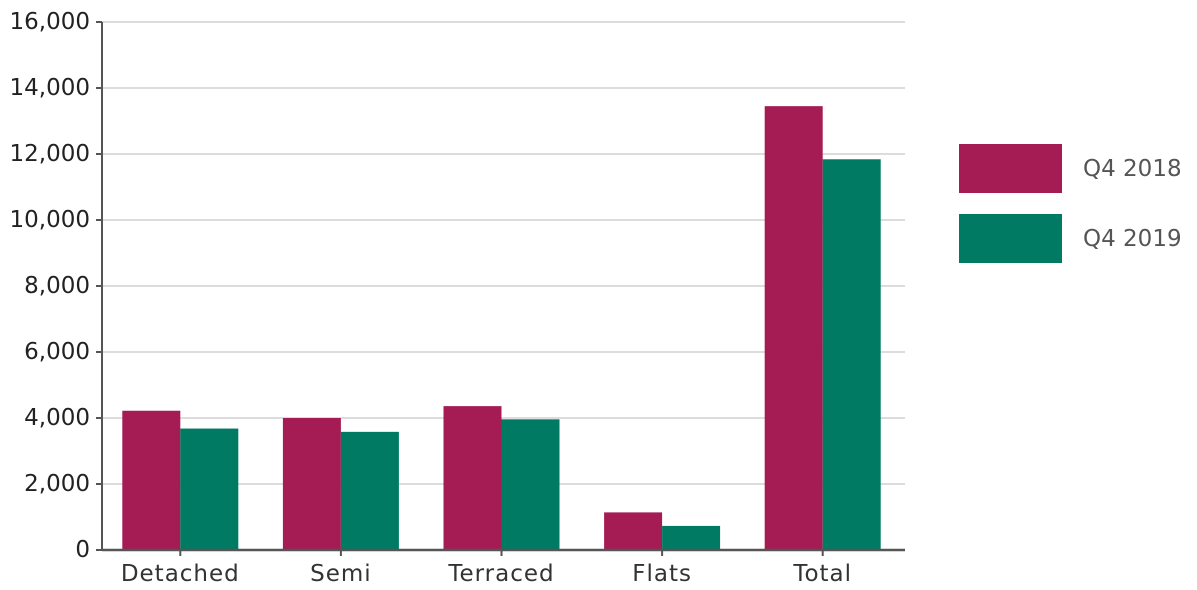  Describe the element at coordinates (822, 574) in the screenshot. I see `x-tick-label: Total` at that location.